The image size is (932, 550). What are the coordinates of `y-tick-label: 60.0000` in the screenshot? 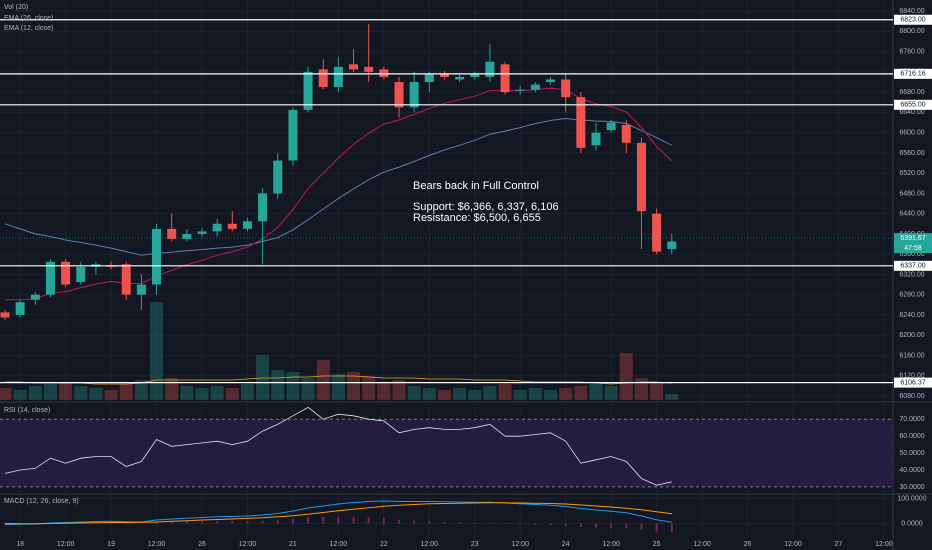 It's located at (911, 436).